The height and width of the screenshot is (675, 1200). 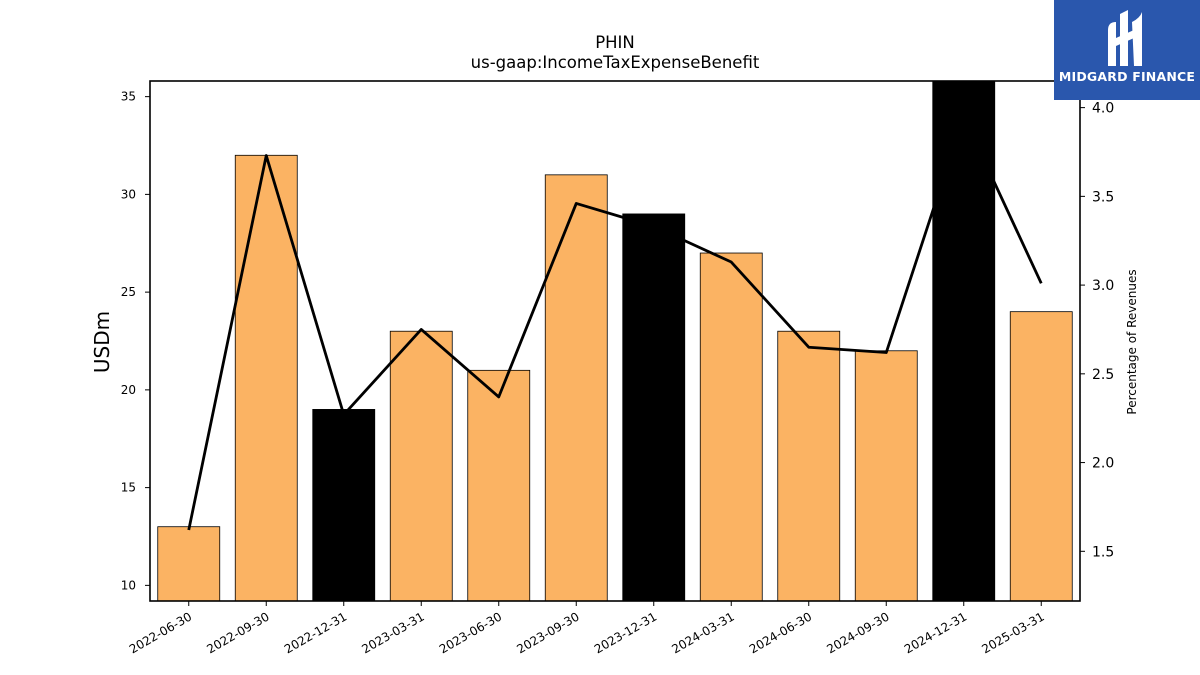 I want to click on midgard-logo-icon, so click(x=1125, y=38).